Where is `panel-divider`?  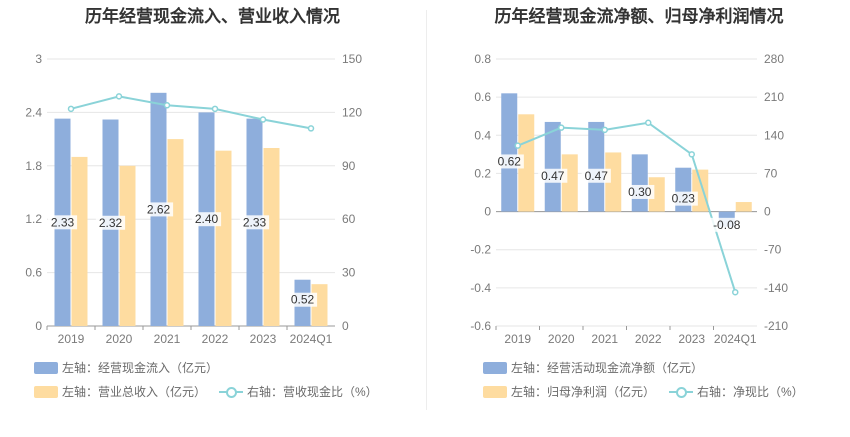 panel-divider is located at coordinates (426, 210).